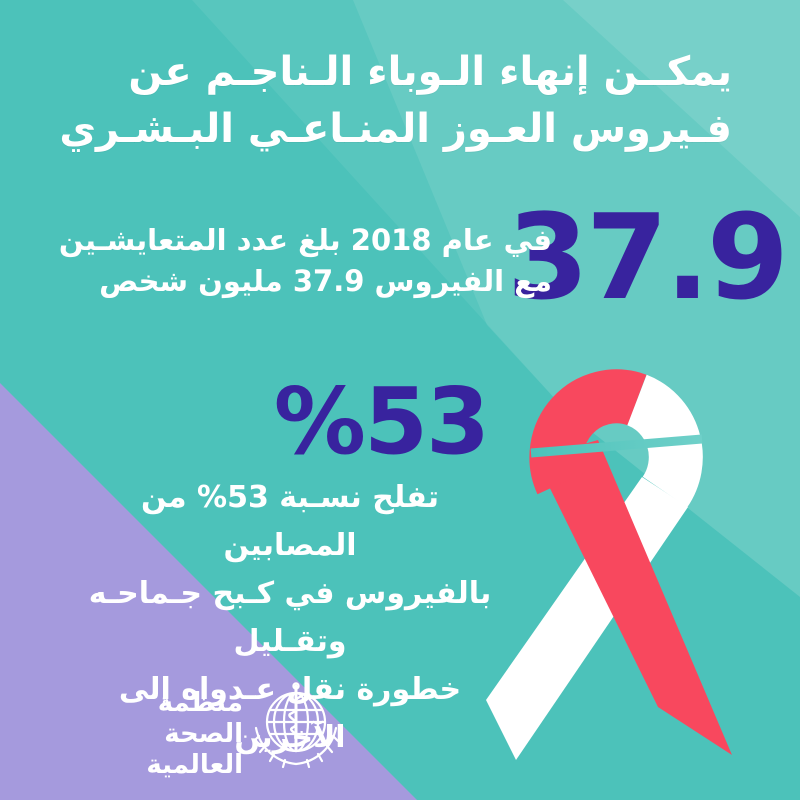 This screenshot has width=800, height=800. What do you see at coordinates (647, 257) in the screenshot?
I see `stat-2018-number: 37.9` at bounding box center [647, 257].